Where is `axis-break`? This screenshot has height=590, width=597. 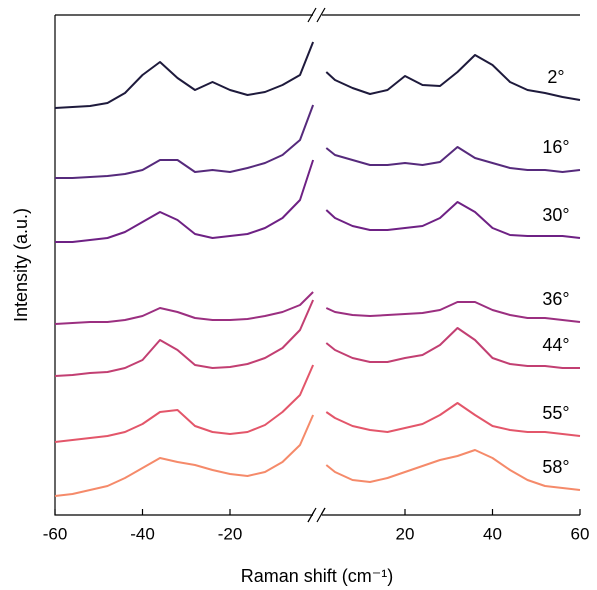 axis-break is located at coordinates (316, 265).